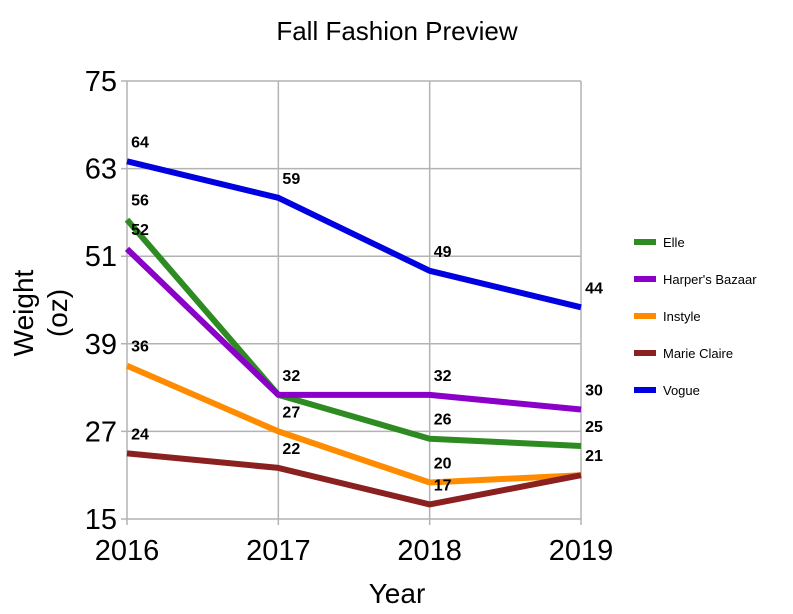  Describe the element at coordinates (101, 432) in the screenshot. I see `y-tick-label: 27` at that location.